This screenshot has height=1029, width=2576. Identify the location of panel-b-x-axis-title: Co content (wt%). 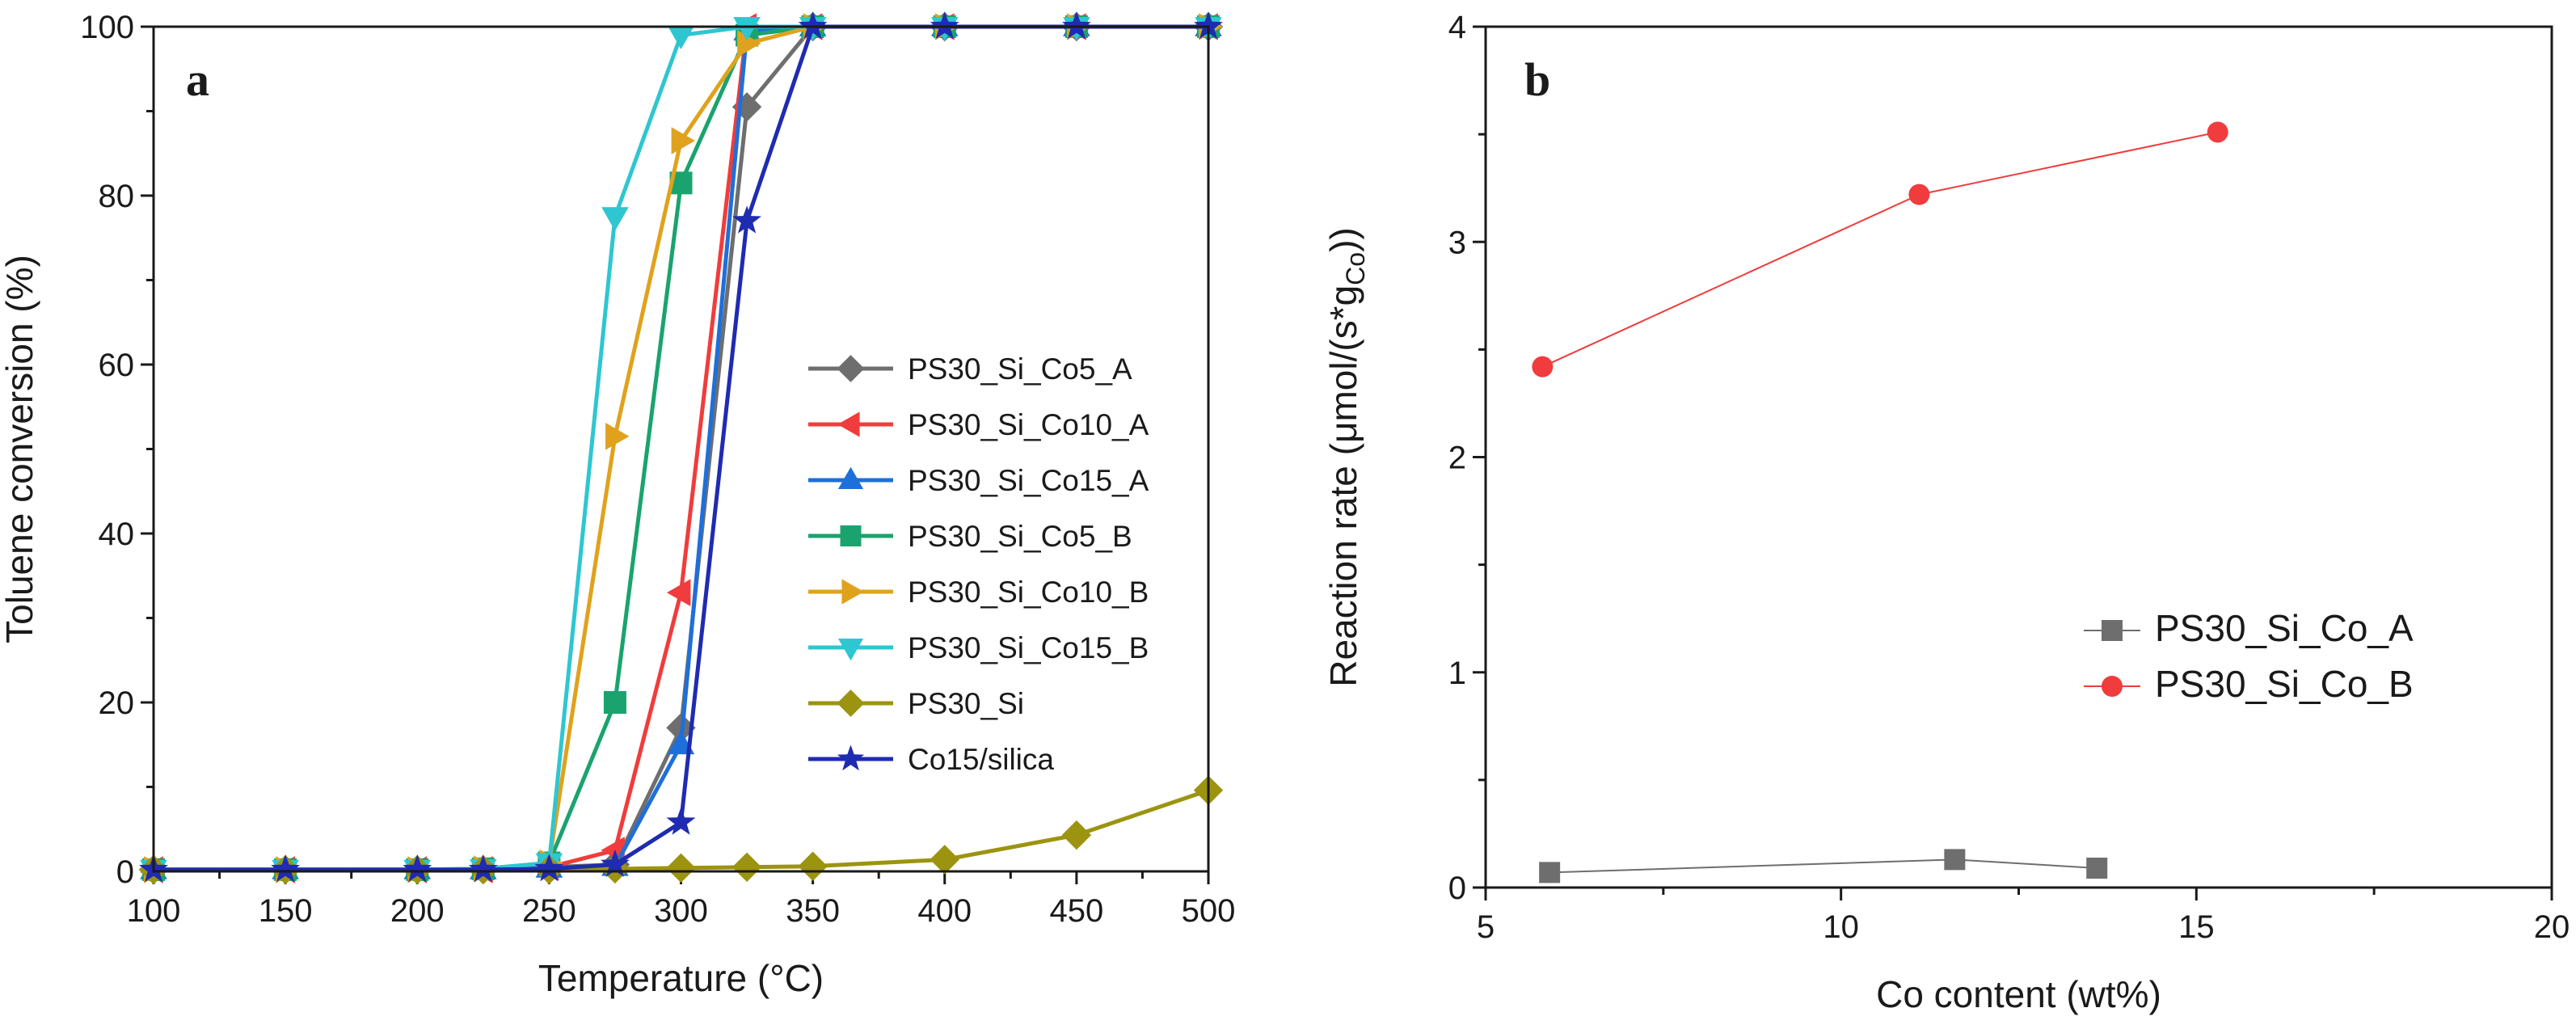
(2019, 994).